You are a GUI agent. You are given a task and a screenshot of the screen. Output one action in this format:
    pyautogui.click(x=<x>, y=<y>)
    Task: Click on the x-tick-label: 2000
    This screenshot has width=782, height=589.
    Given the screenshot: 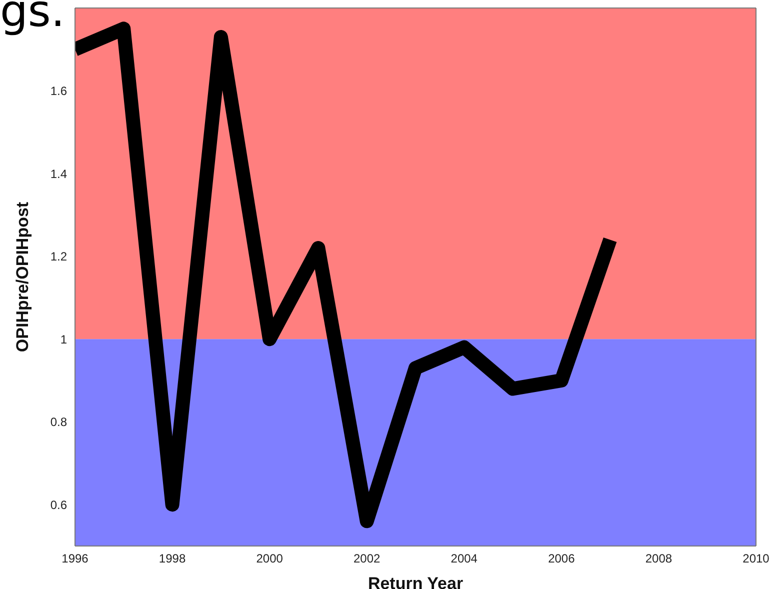 What is the action you would take?
    pyautogui.click(x=270, y=559)
    